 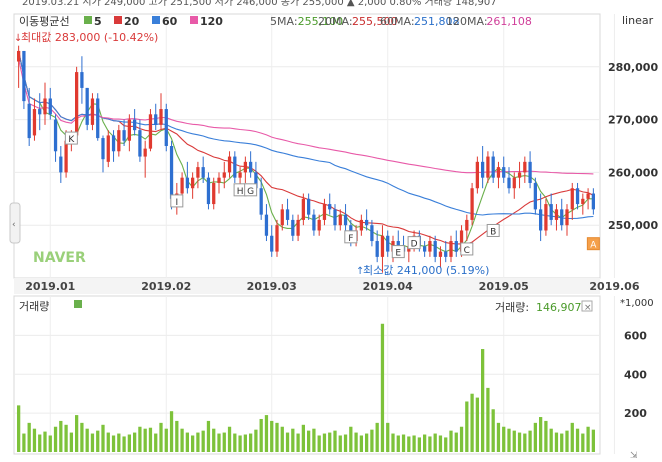 I want to click on marker-label: G, so click(x=250, y=192).